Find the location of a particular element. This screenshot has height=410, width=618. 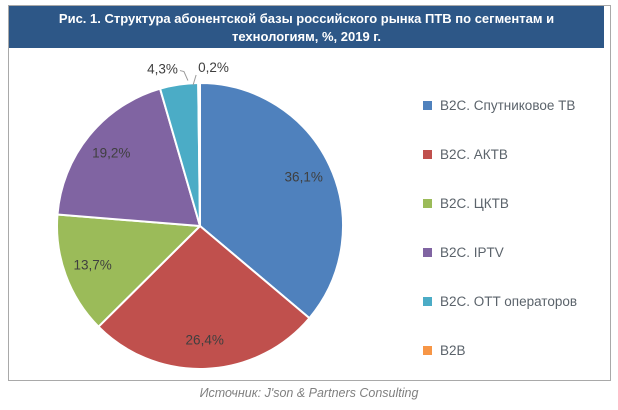

source-caption: Источник: J'son & Partners Consulting is located at coordinates (309, 393).